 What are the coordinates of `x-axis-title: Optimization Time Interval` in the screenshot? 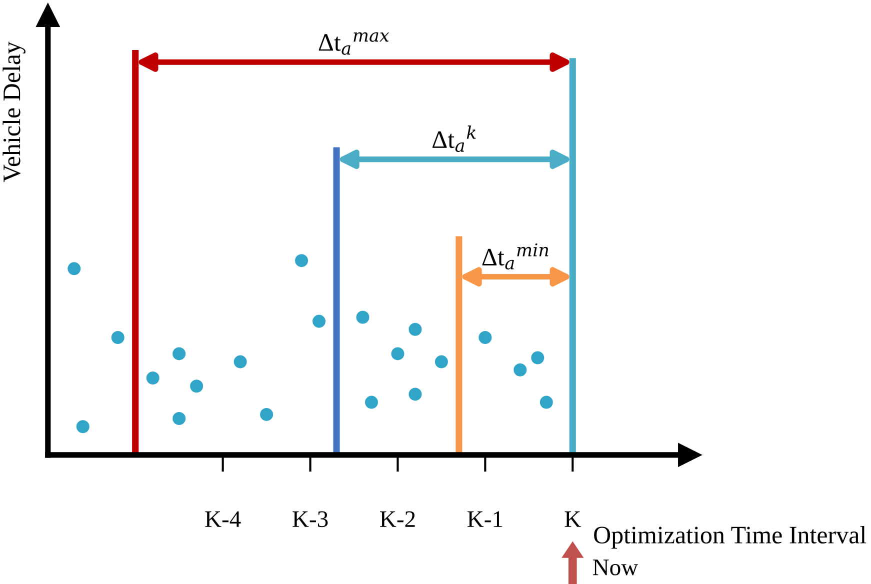 It's located at (730, 537).